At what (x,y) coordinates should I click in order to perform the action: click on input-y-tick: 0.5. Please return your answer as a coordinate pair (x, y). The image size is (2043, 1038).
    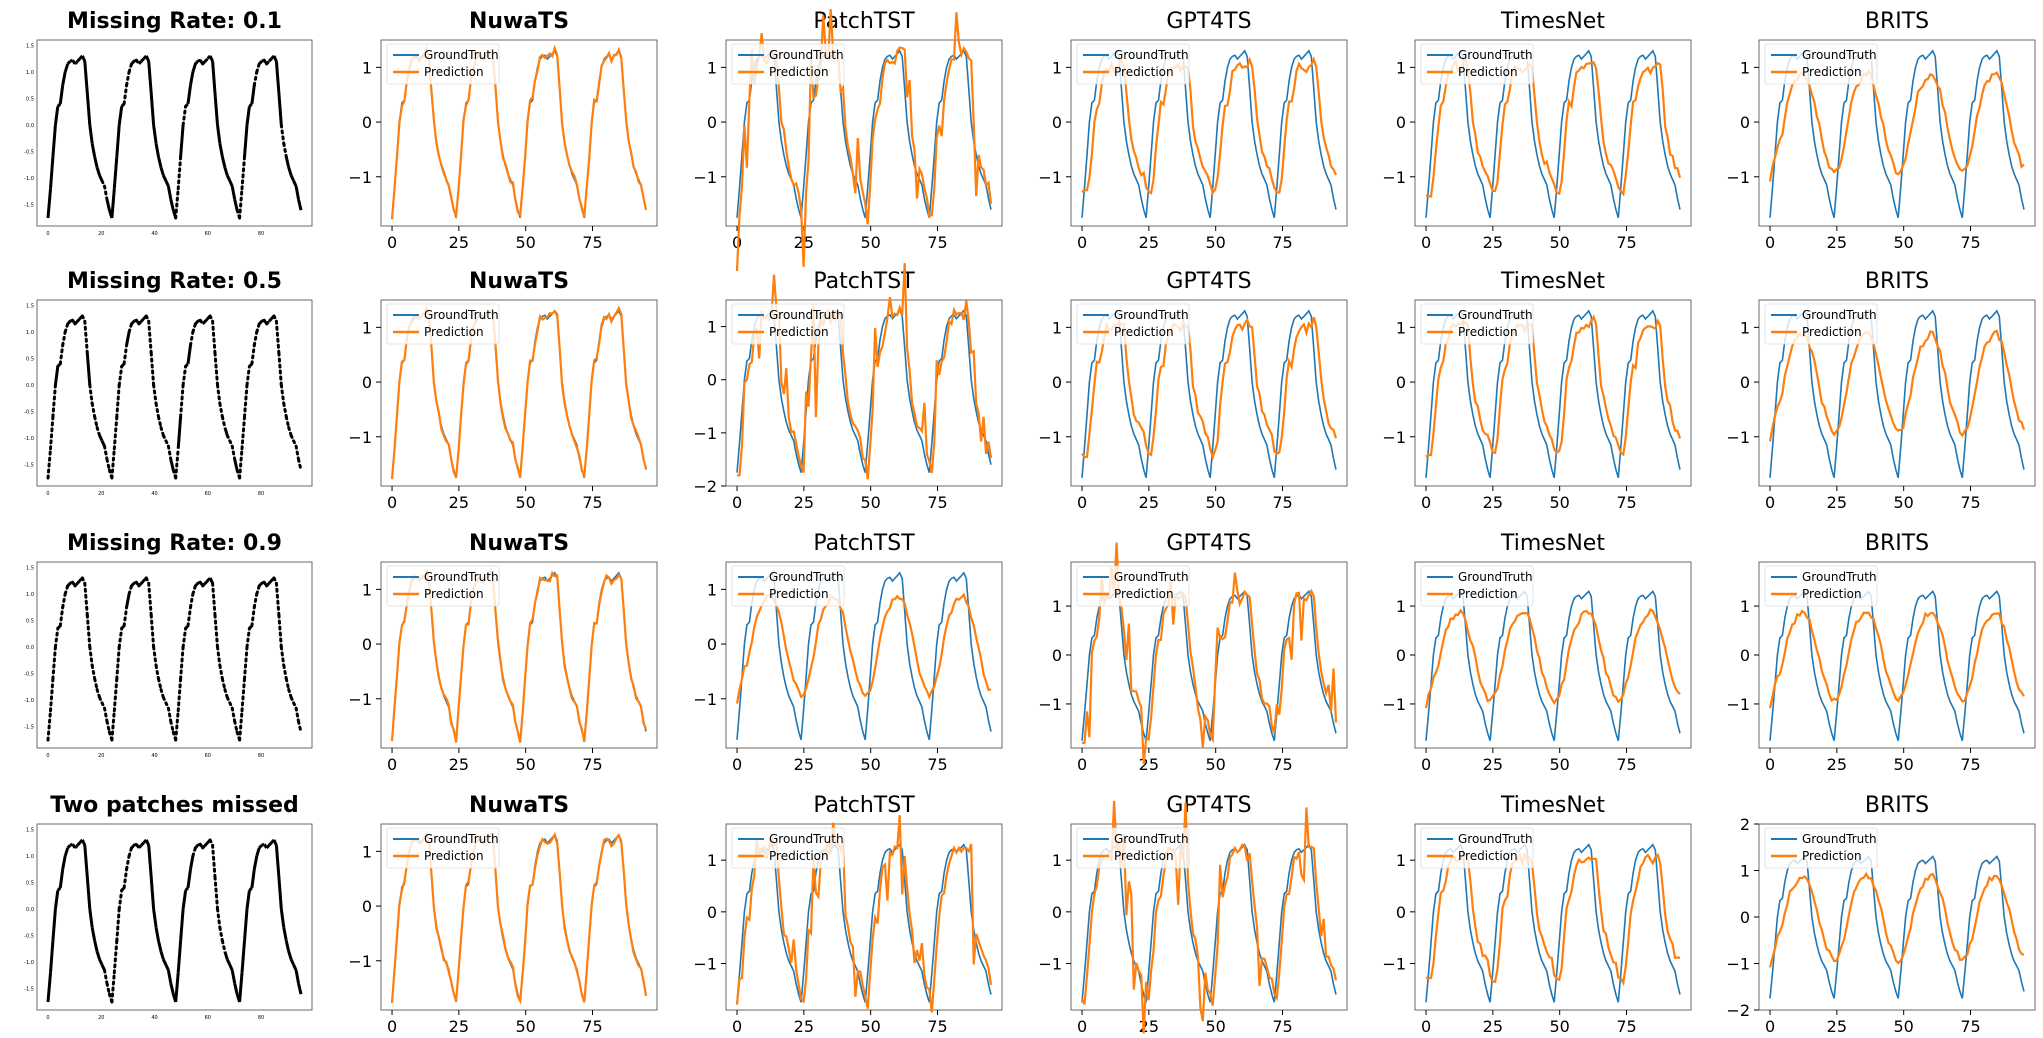
    Looking at the image, I should click on (30, 99).